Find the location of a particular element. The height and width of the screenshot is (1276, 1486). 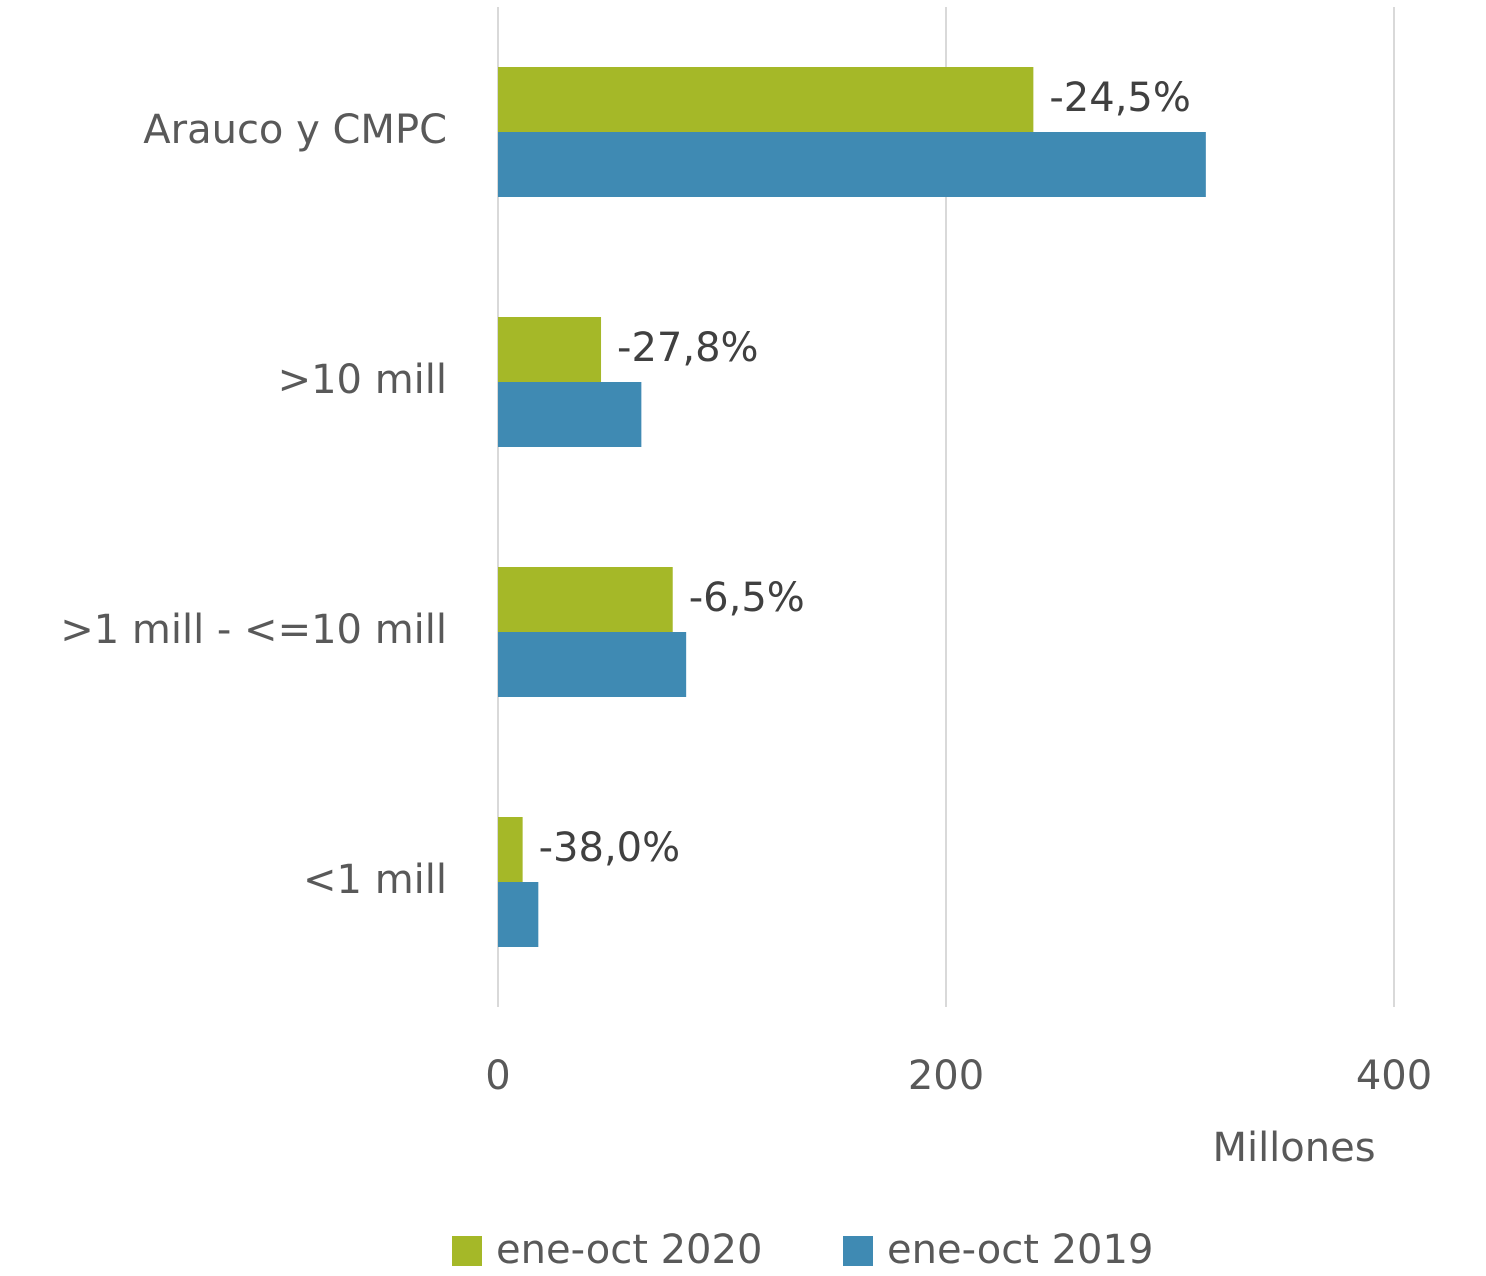

y-tick-label: <1 mill is located at coordinates (375, 880).